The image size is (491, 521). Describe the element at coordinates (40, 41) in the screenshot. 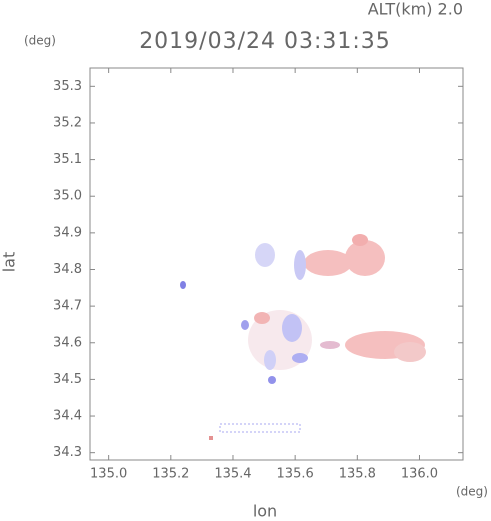

I see `y-unit: (deg)` at that location.